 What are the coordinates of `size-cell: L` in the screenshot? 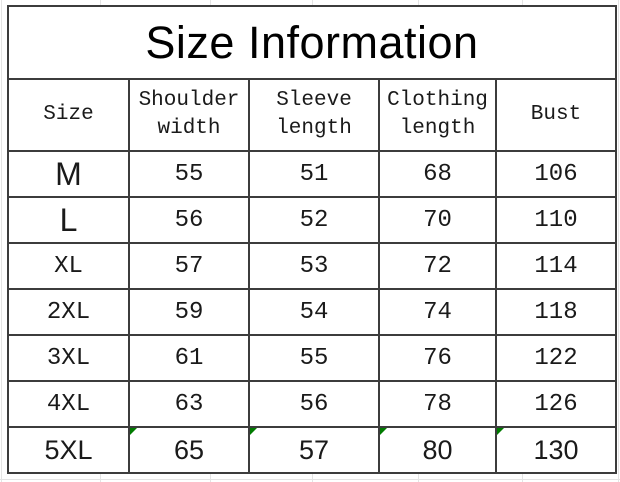 It's located at (68, 220).